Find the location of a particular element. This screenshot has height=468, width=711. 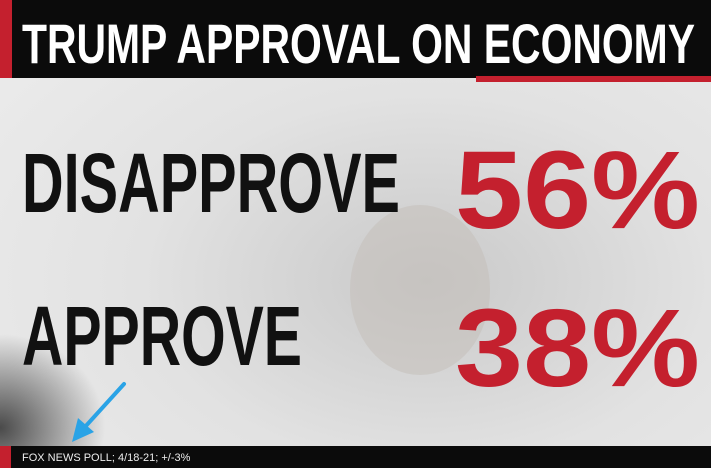

footer-accent is located at coordinates (5, 457).